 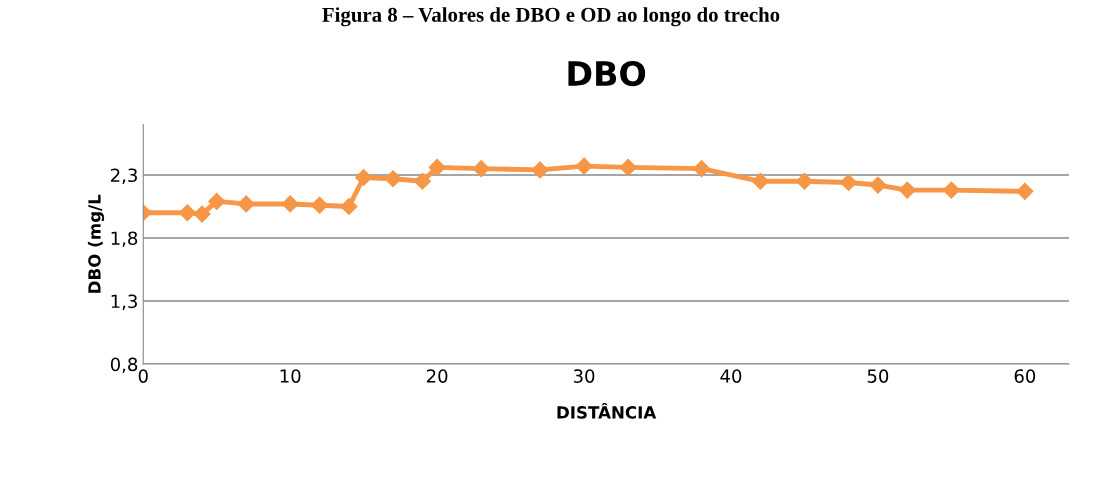 I want to click on x-tick-label: 10, so click(x=290, y=376).